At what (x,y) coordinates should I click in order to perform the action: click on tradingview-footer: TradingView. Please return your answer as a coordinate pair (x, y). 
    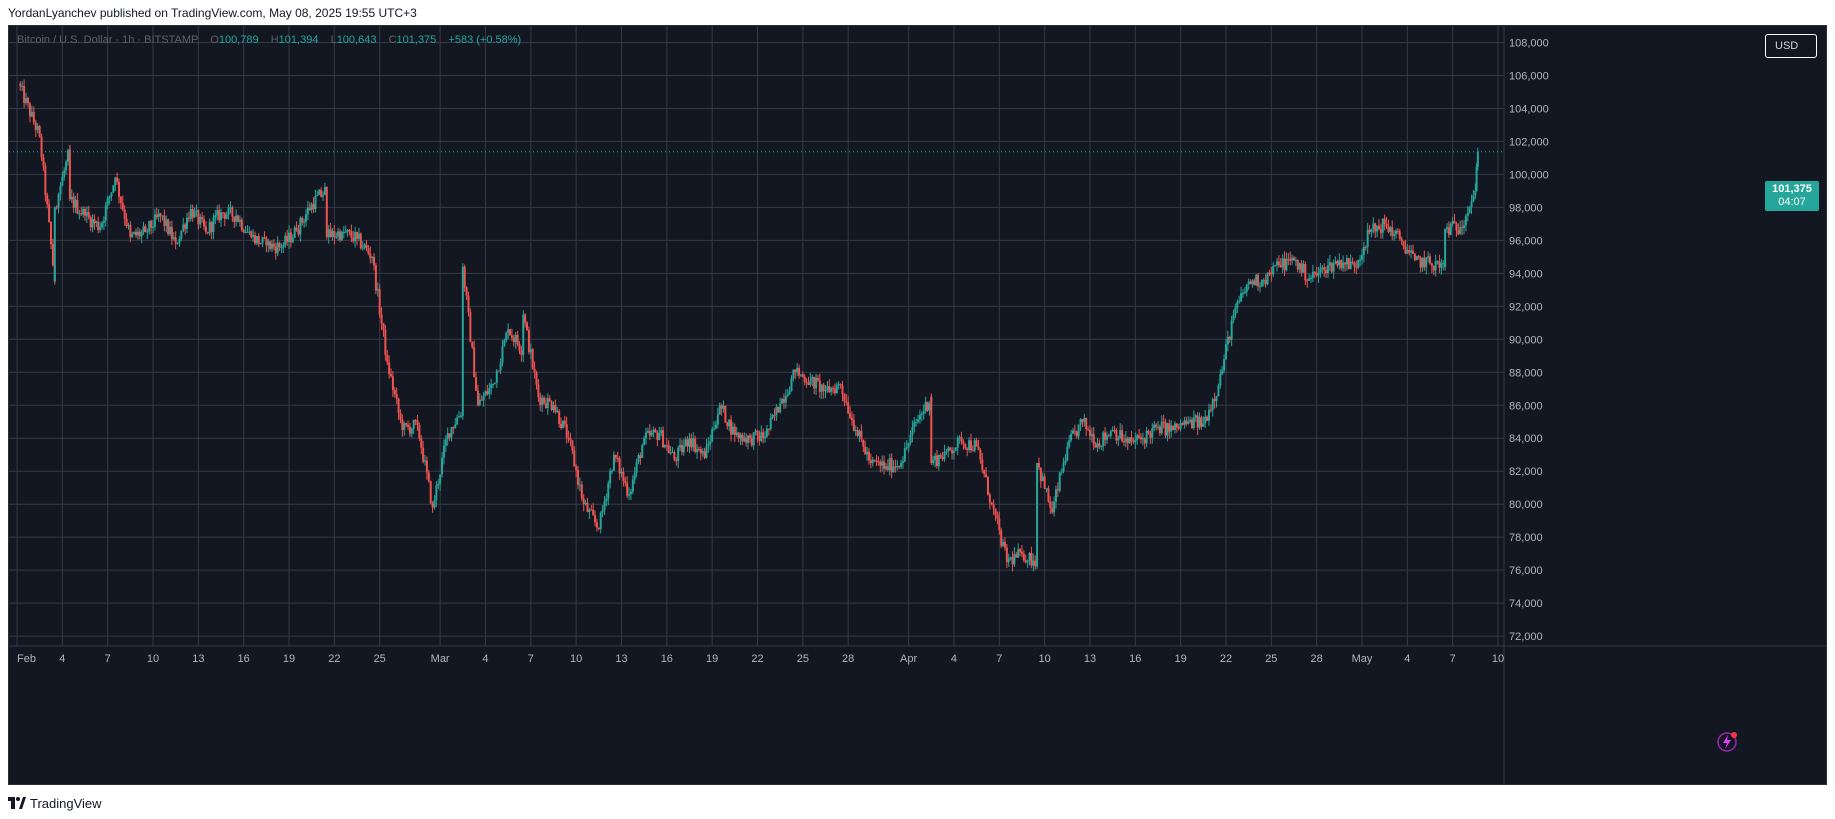
    Looking at the image, I should click on (55, 803).